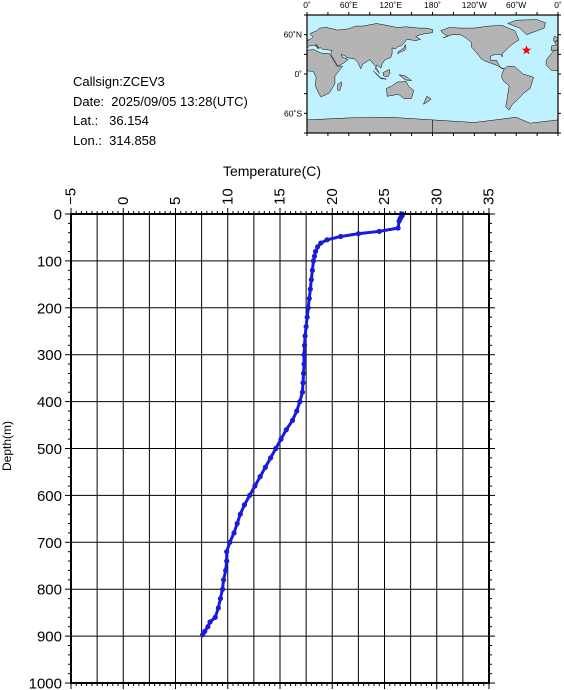 The image size is (564, 690). I want to click on world-map: 0˚ 60˚E 120˚E 180˚ 120˚W 60˚W 0˚ 60˚N 0˚ 60˚S, so click(354, 68).